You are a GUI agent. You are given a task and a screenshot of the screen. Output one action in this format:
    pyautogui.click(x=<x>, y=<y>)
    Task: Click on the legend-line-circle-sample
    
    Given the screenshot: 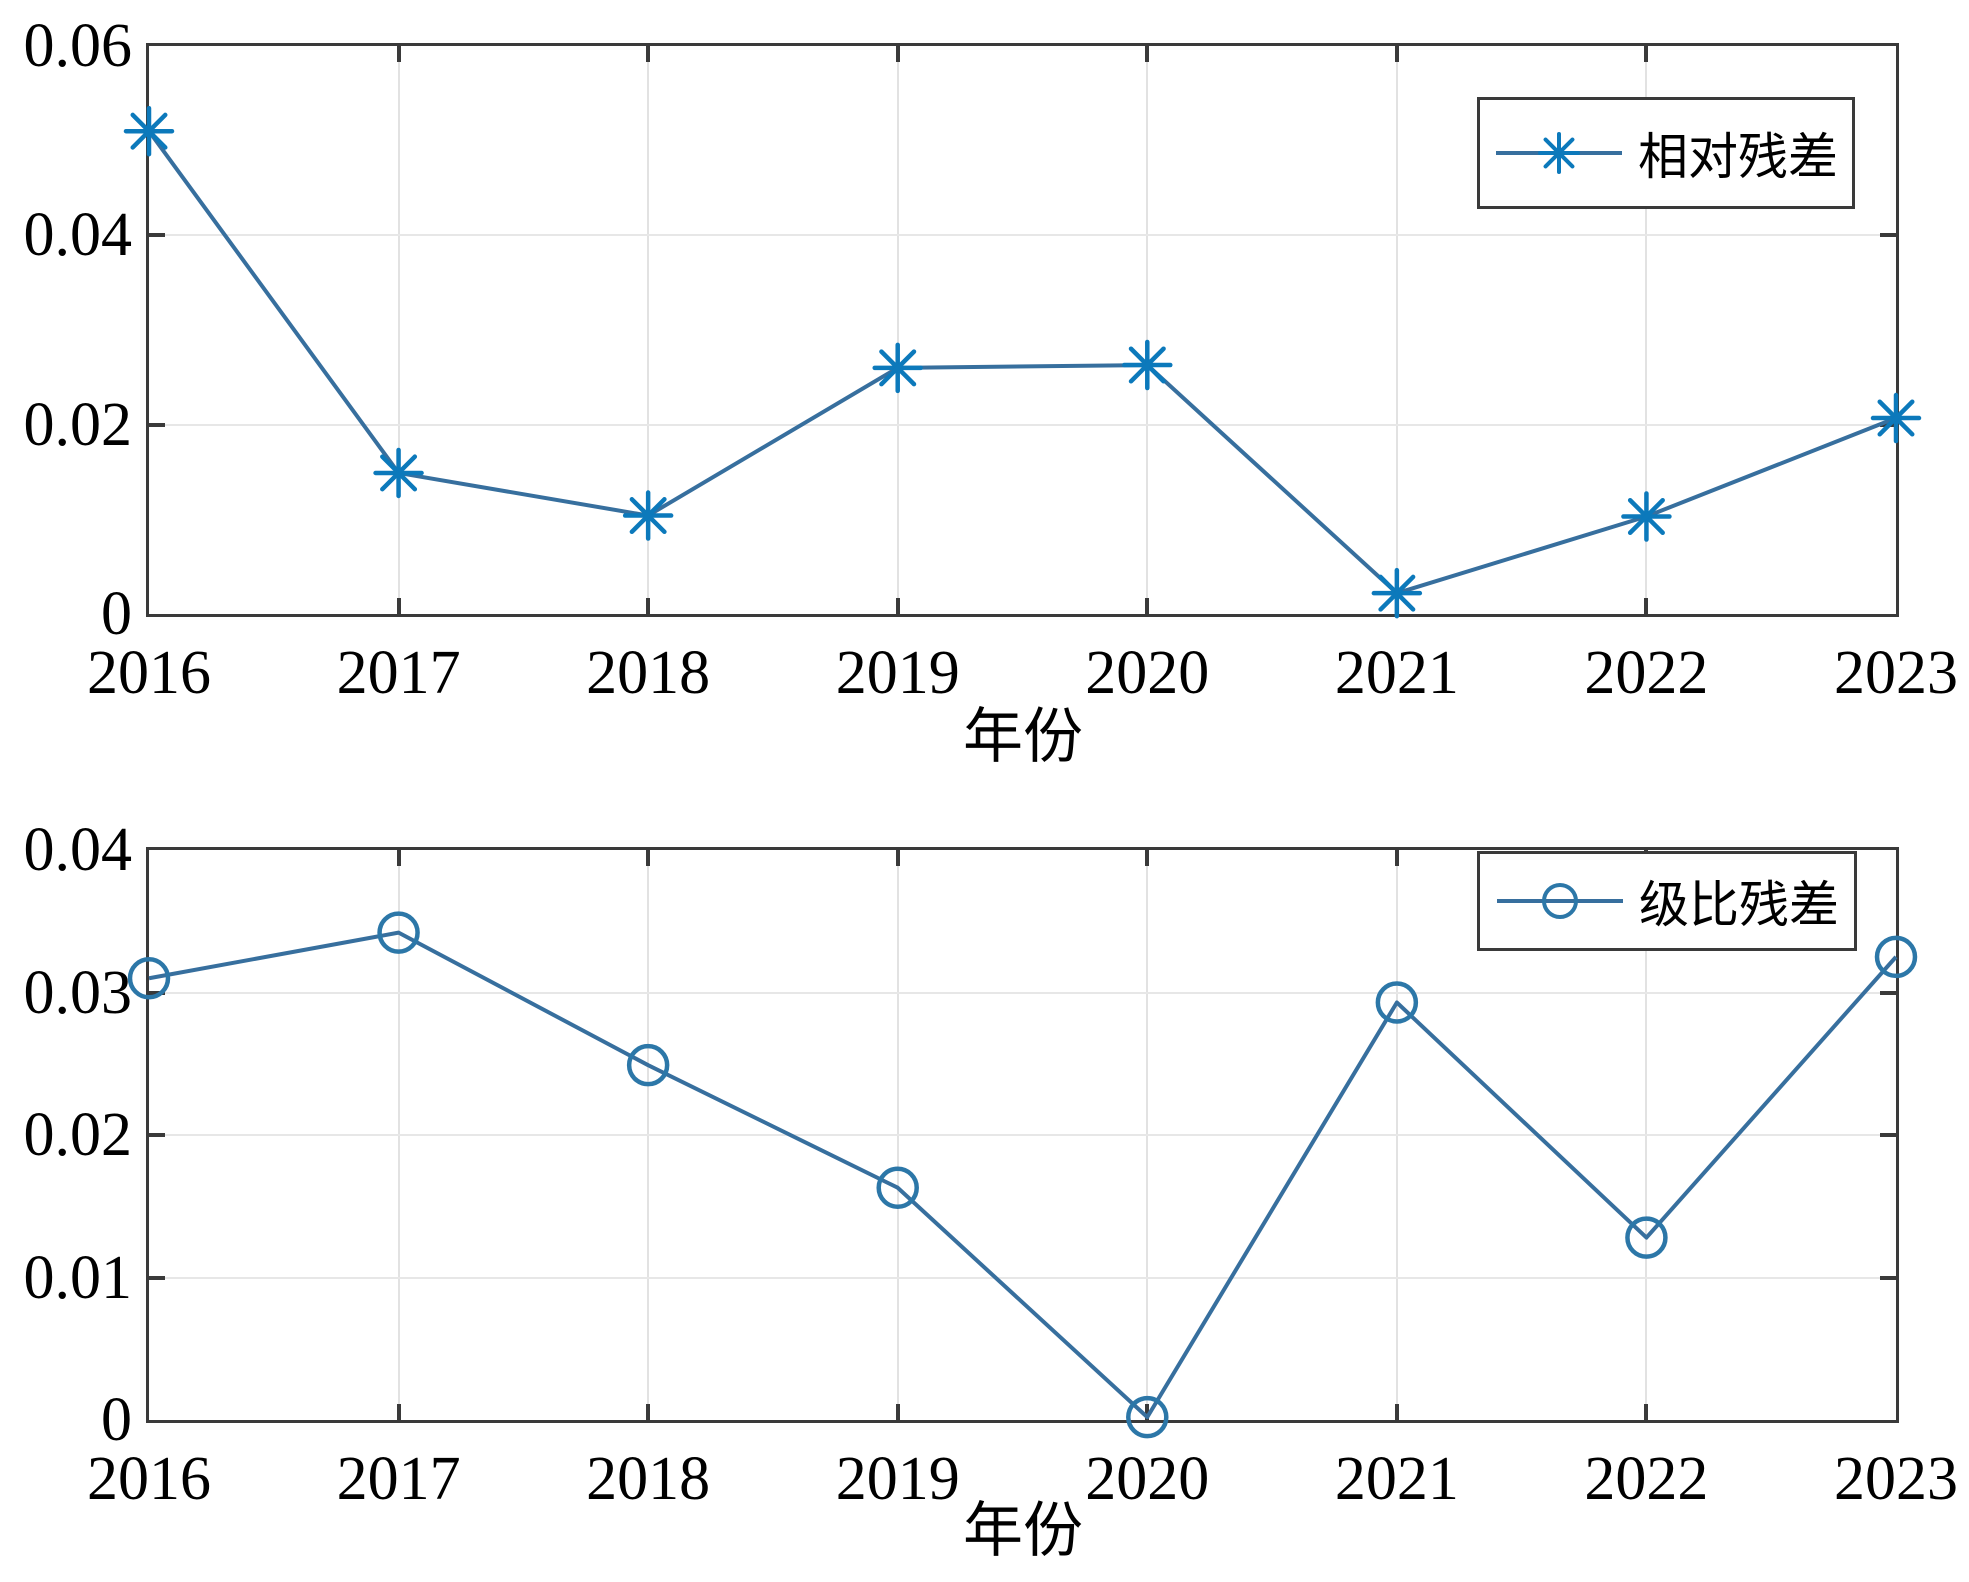 What is the action you would take?
    pyautogui.click(x=1560, y=901)
    